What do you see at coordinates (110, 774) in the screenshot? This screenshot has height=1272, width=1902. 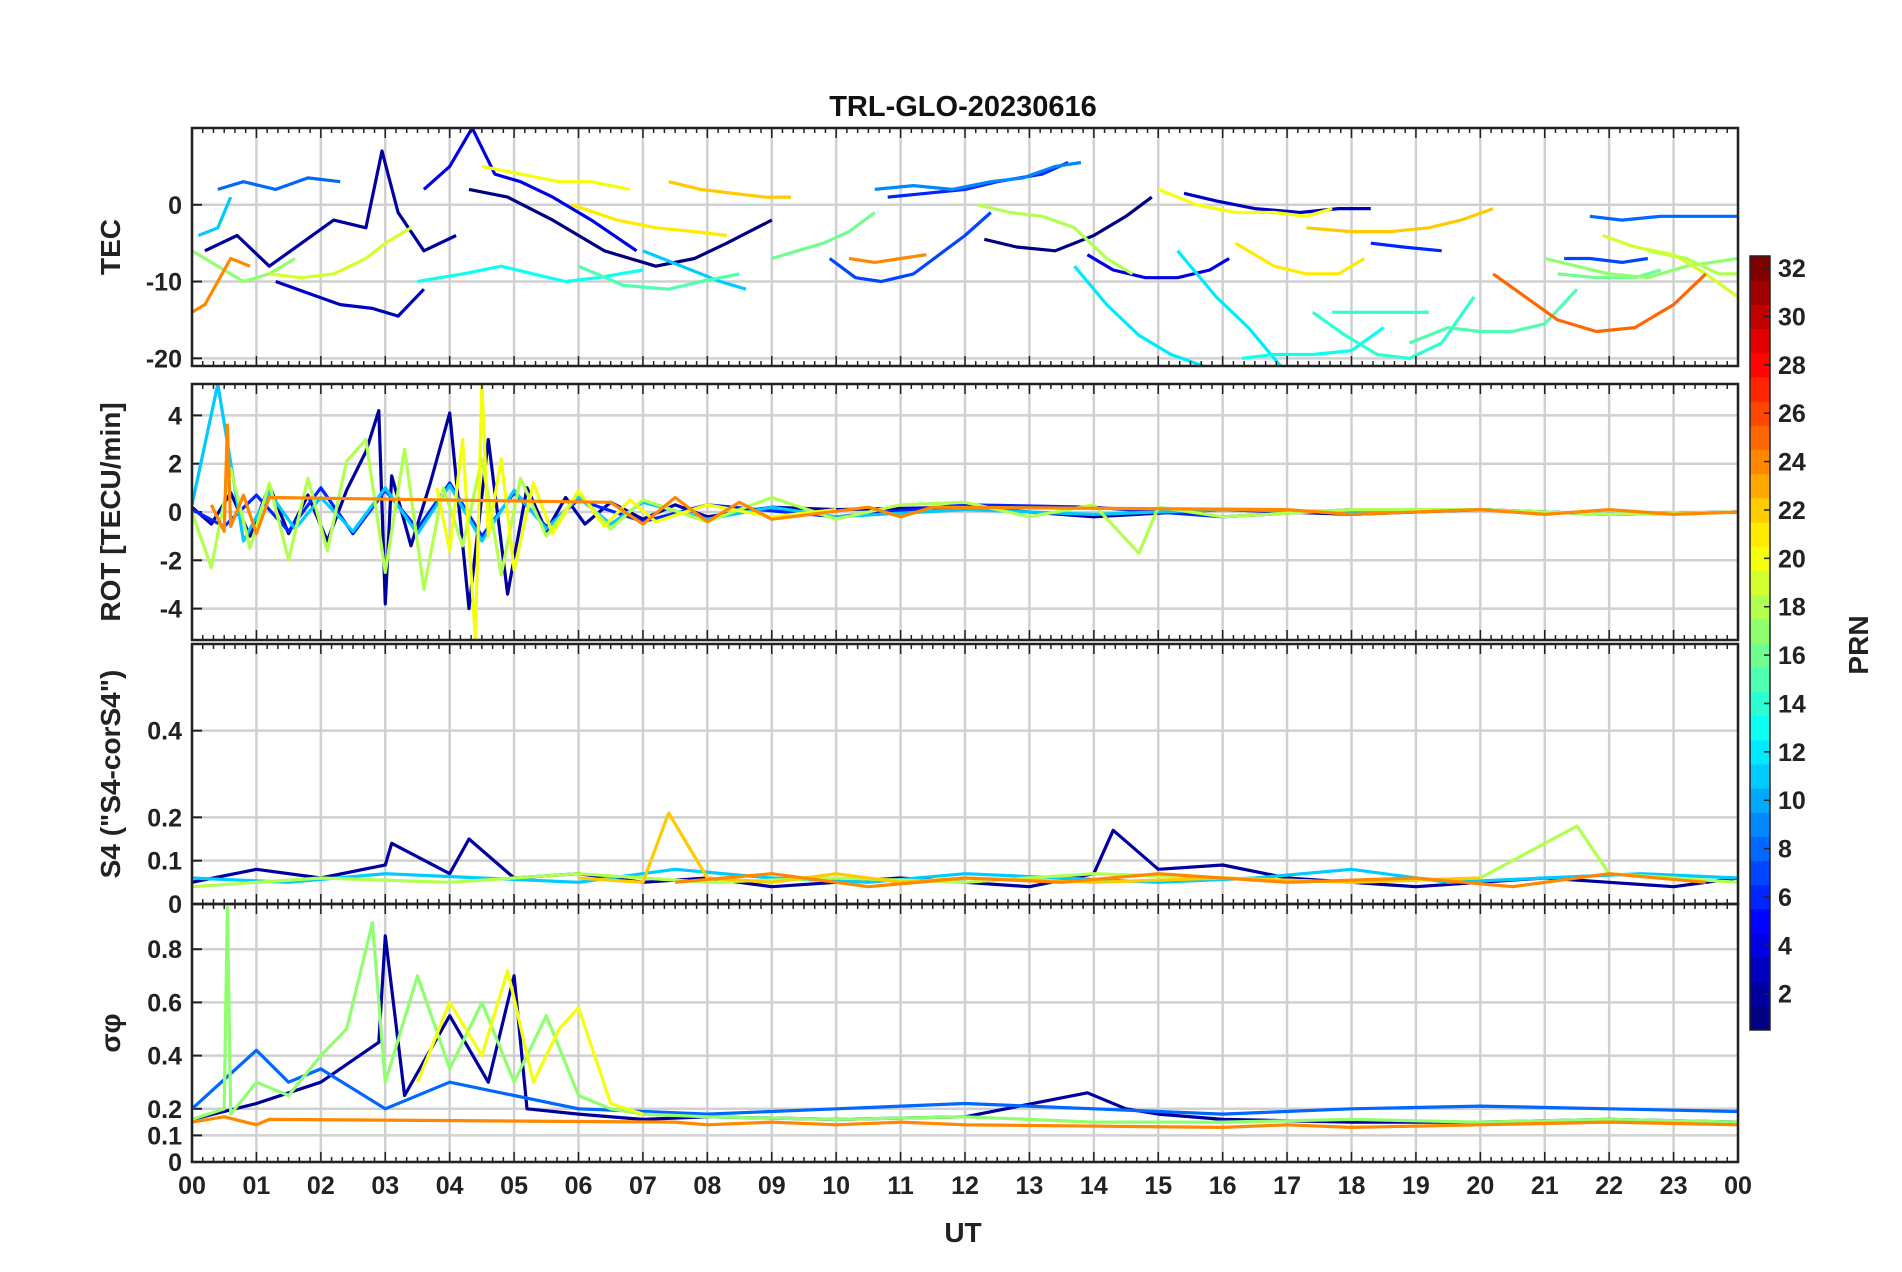 I see `y-axis-label: S4 ("S4-corS4")` at bounding box center [110, 774].